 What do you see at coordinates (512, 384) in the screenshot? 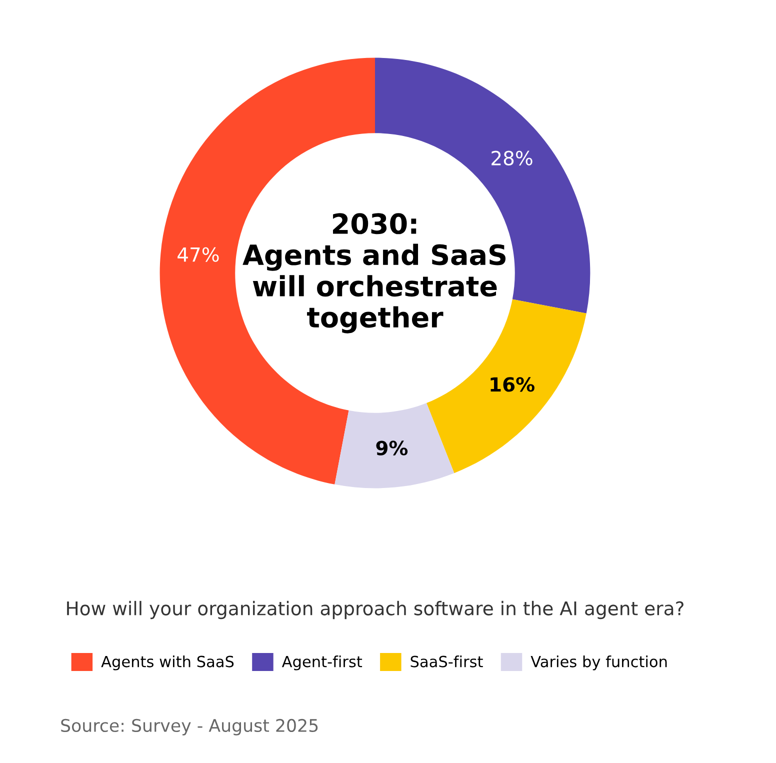
I see `data-label: 16%` at bounding box center [512, 384].